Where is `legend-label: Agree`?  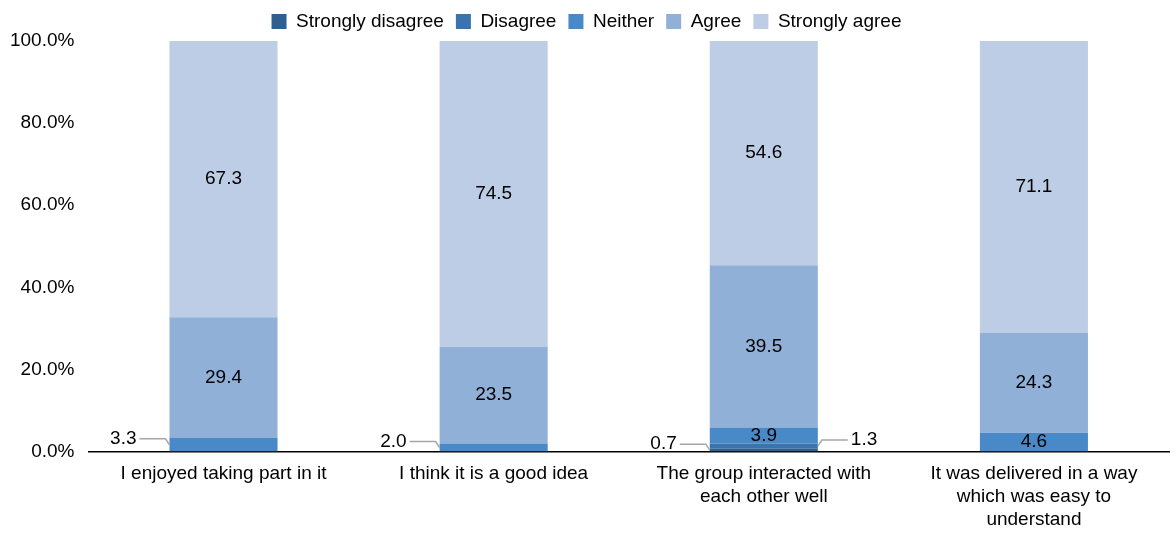 legend-label: Agree is located at coordinates (716, 20).